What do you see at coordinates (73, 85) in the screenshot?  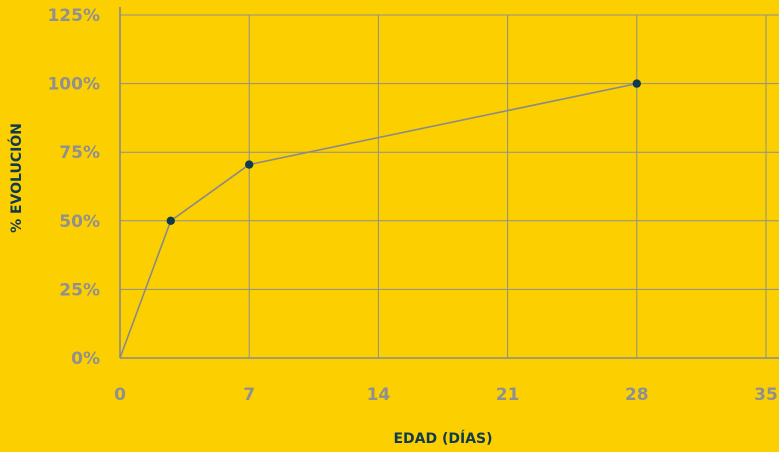 I see `y-tick-label: 100%` at bounding box center [73, 85].